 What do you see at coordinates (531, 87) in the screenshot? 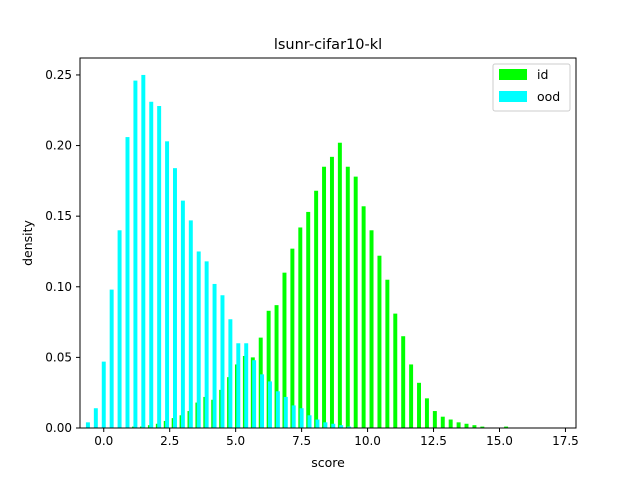
I see `legend: id ood` at bounding box center [531, 87].